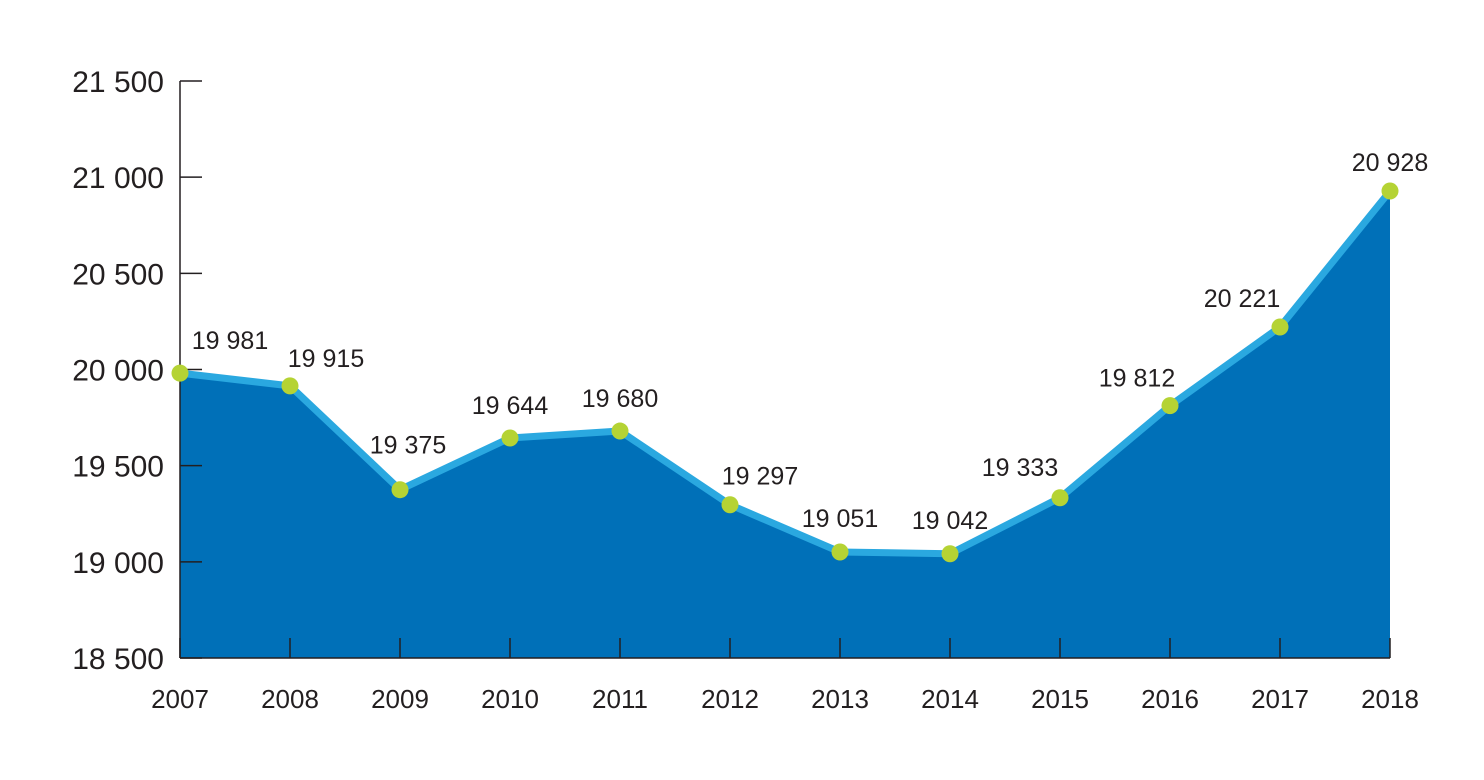  Describe the element at coordinates (840, 519) in the screenshot. I see `data-label: 19 051` at that location.